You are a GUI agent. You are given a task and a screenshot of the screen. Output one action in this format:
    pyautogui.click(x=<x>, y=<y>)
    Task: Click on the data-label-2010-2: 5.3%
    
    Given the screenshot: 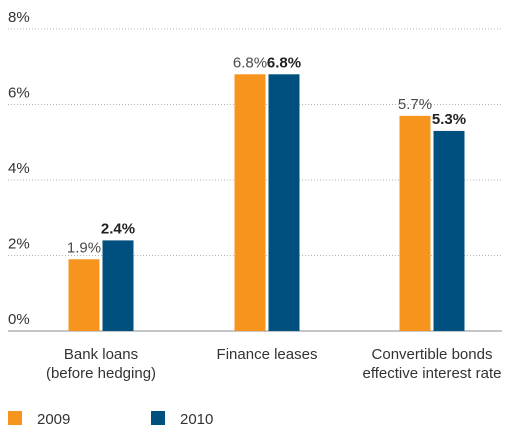 What is the action you would take?
    pyautogui.click(x=449, y=119)
    